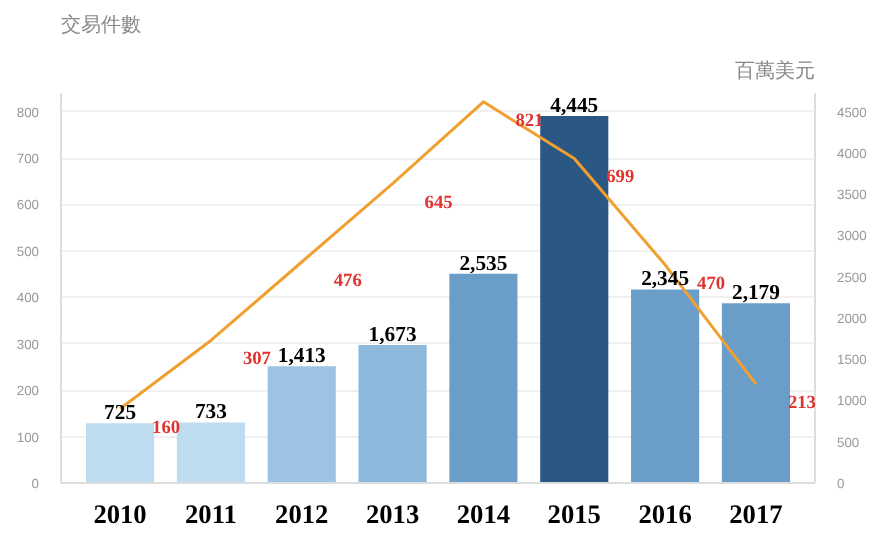 The height and width of the screenshot is (534, 882). I want to click on data-label: 1,413, so click(301, 357).